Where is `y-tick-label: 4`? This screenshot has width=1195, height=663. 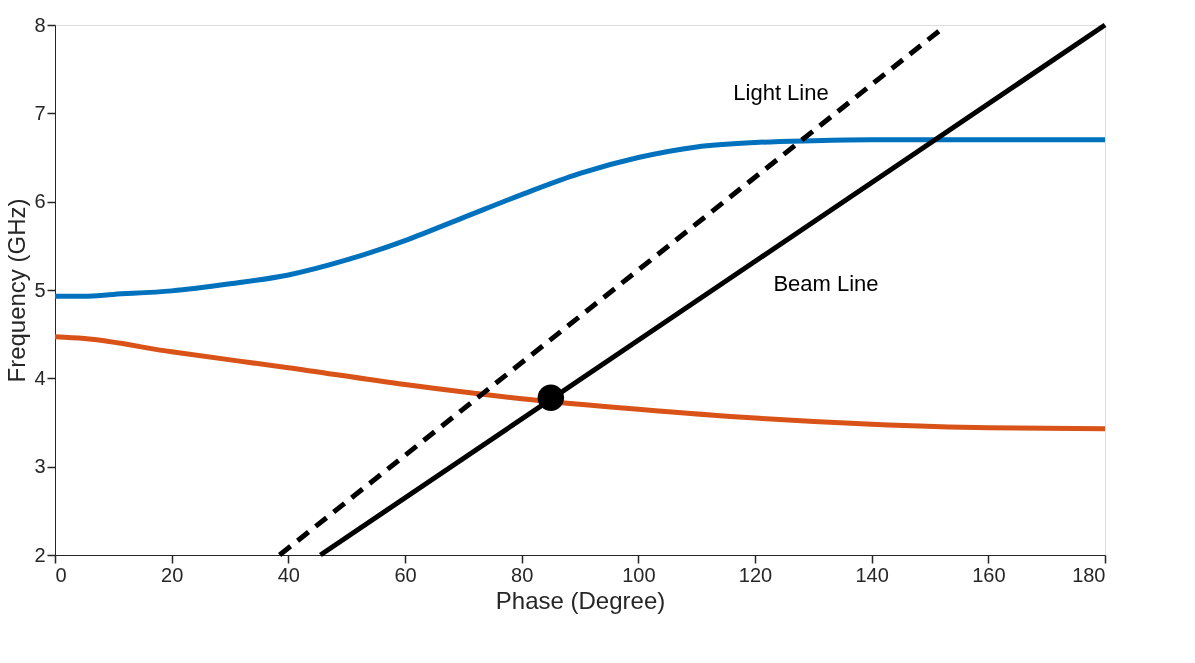
y-tick-label: 4 is located at coordinates (40, 377).